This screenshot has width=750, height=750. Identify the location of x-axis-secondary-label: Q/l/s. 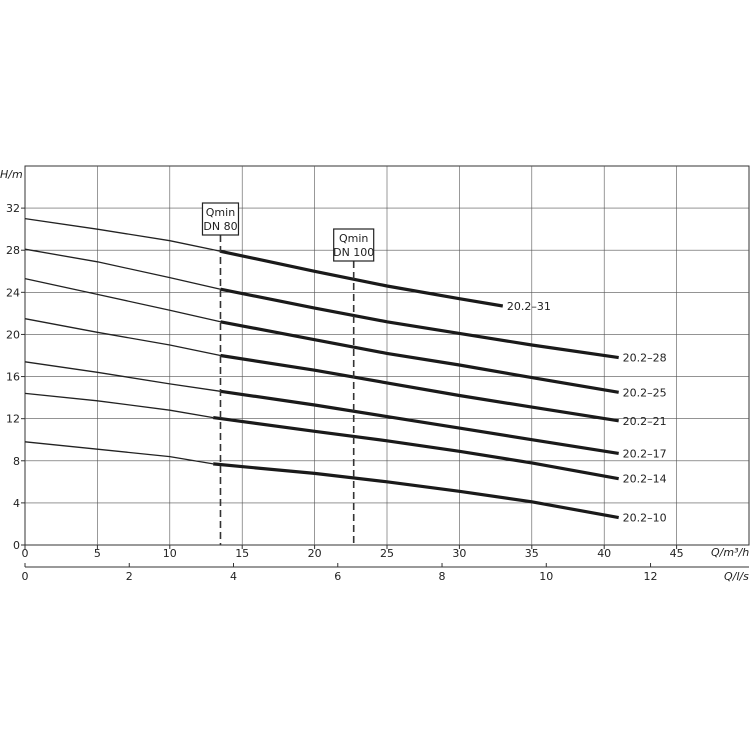
(736, 576).